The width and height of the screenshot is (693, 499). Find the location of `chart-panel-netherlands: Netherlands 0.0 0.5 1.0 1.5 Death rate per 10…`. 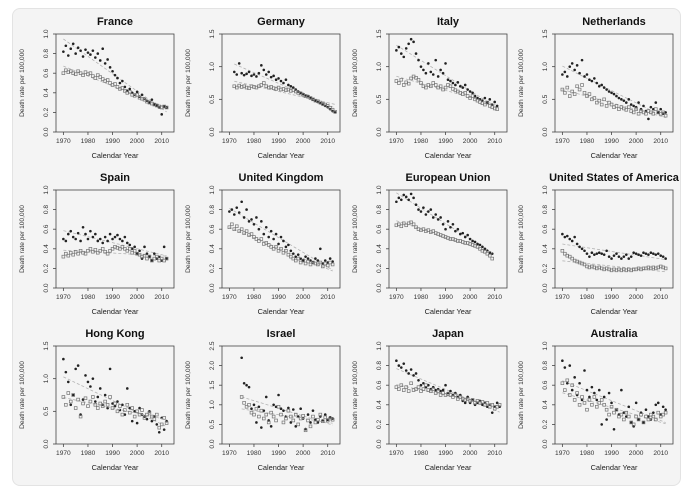

chart-panel-netherlands: Netherlands 0.0 0.5 1.0 1.5 Death rate per 10… is located at coordinates (596, 88).